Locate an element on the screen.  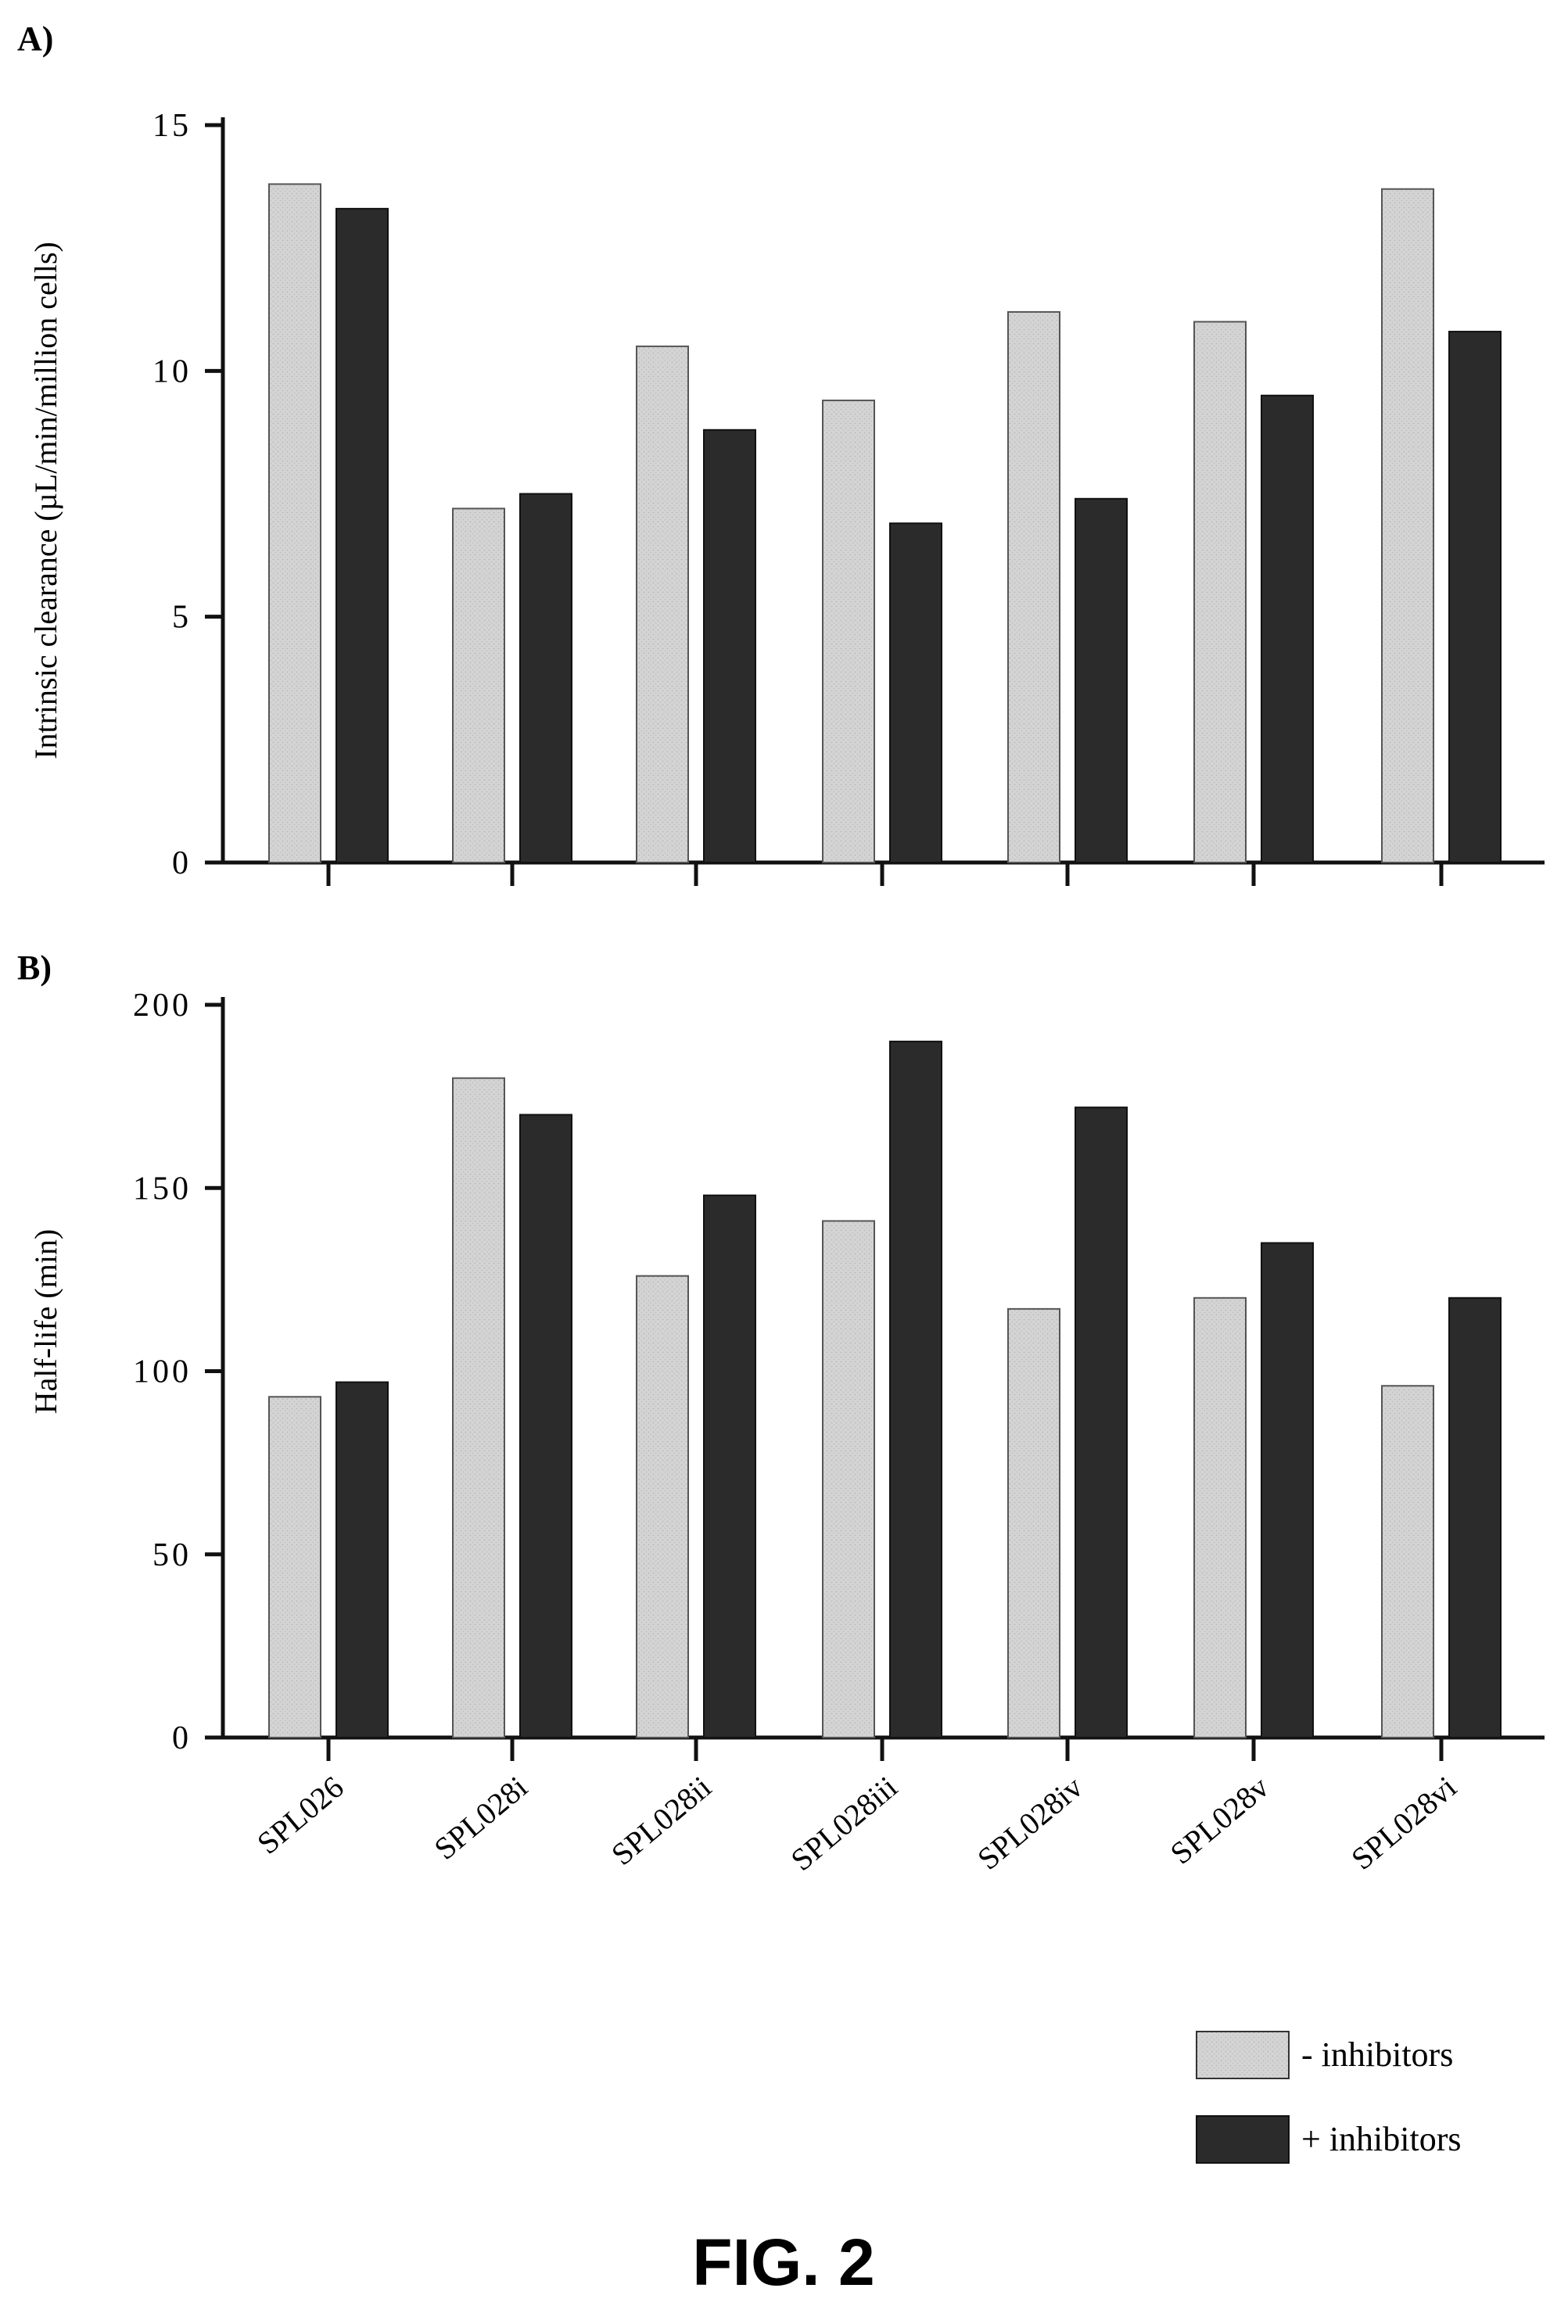
panel-a-bar-plus-inhibitors-spl028iii is located at coordinates (915, 692).